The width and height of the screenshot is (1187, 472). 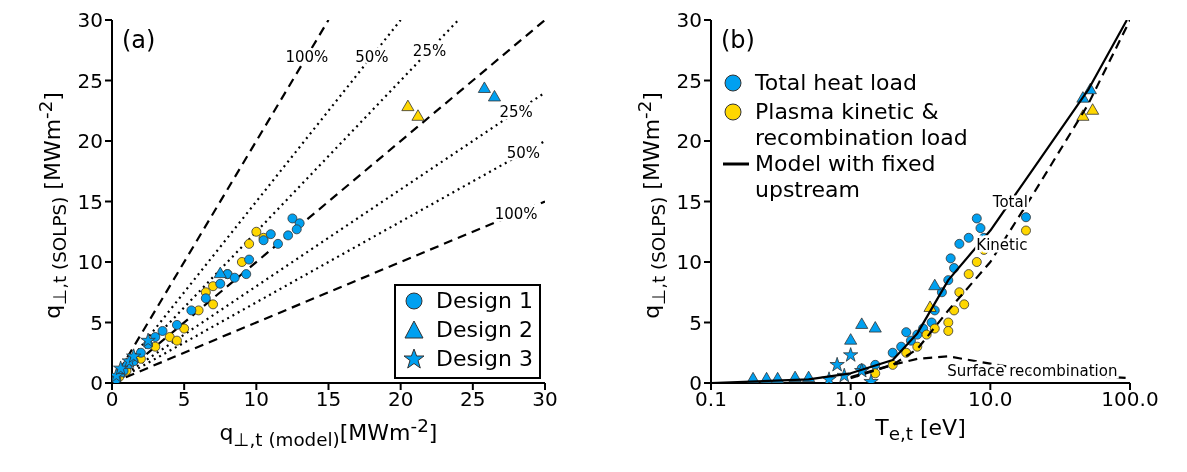 I want to click on chart-title: (b), so click(x=738, y=40).